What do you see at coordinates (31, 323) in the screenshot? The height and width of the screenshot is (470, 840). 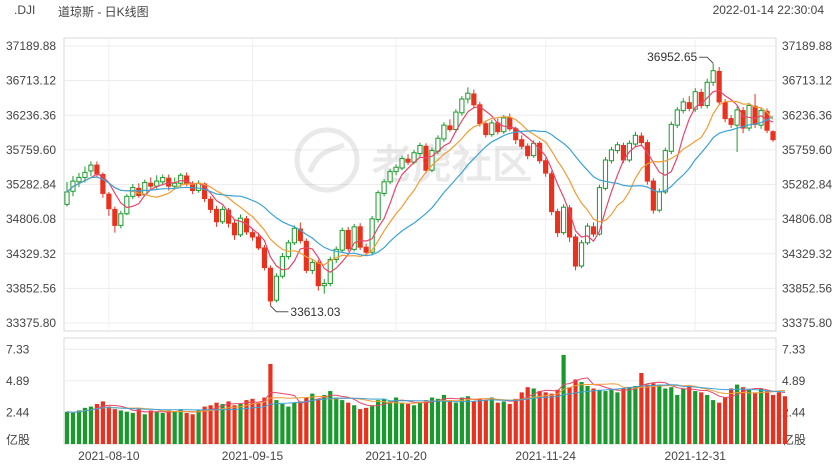 I see `price-tick-label-left: 33375.80` at bounding box center [31, 323].